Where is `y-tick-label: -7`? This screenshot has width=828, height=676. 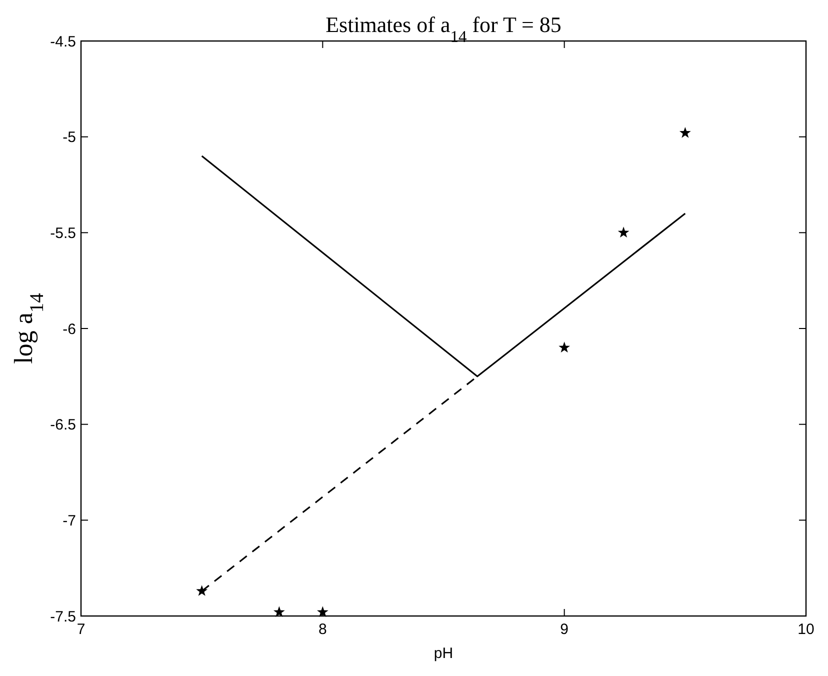
y-tick-label: -7 is located at coordinates (69, 521).